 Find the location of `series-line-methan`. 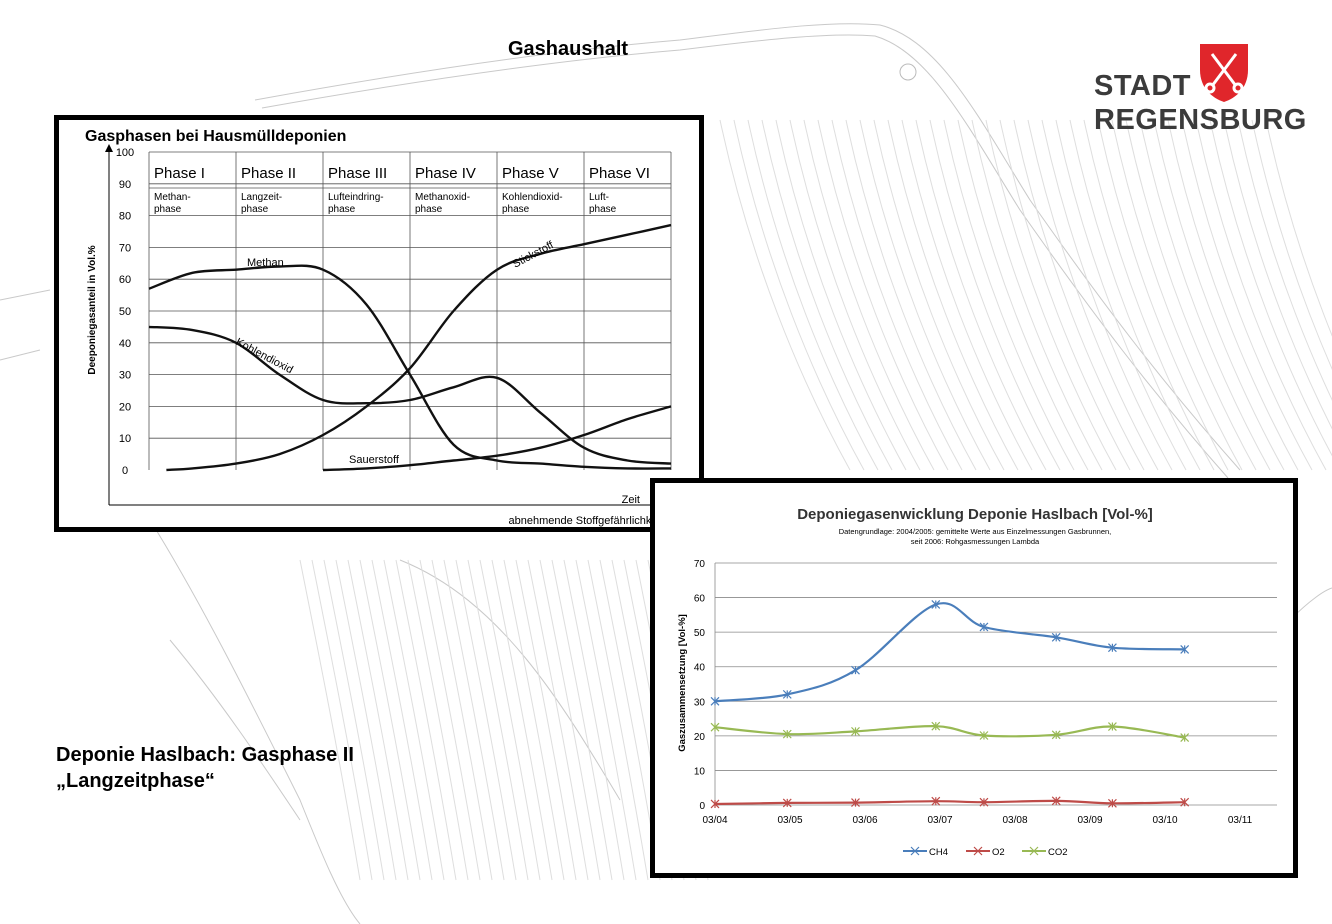

series-line-methan is located at coordinates (410, 367).